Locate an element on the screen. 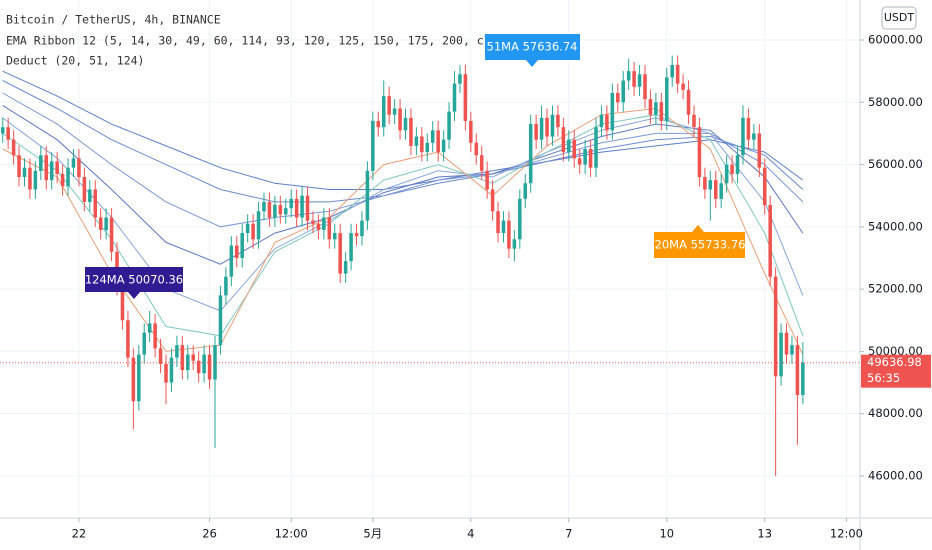 The height and width of the screenshot is (550, 932). annotation-51ma is located at coordinates (532, 50).